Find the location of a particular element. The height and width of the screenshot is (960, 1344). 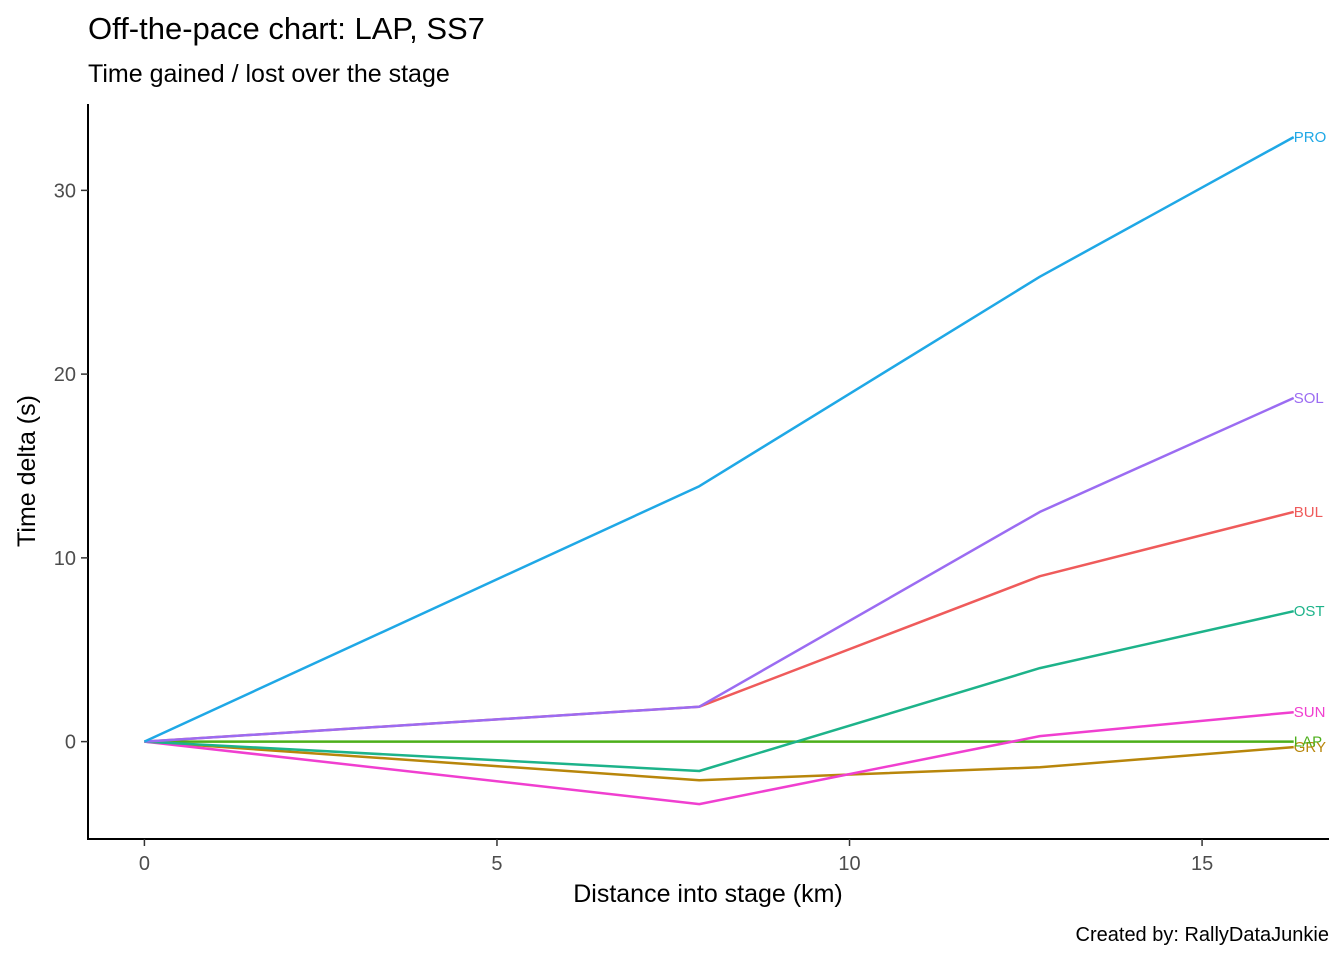

series-label-sol: SOL is located at coordinates (1309, 398).